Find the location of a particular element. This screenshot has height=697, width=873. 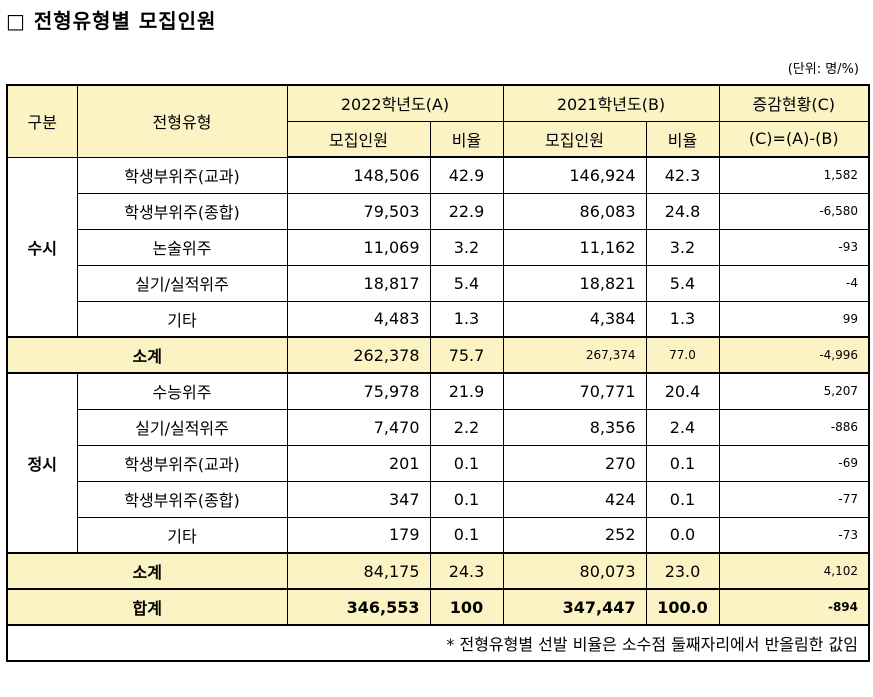

ratio-2022: 1.3 is located at coordinates (466, 319).